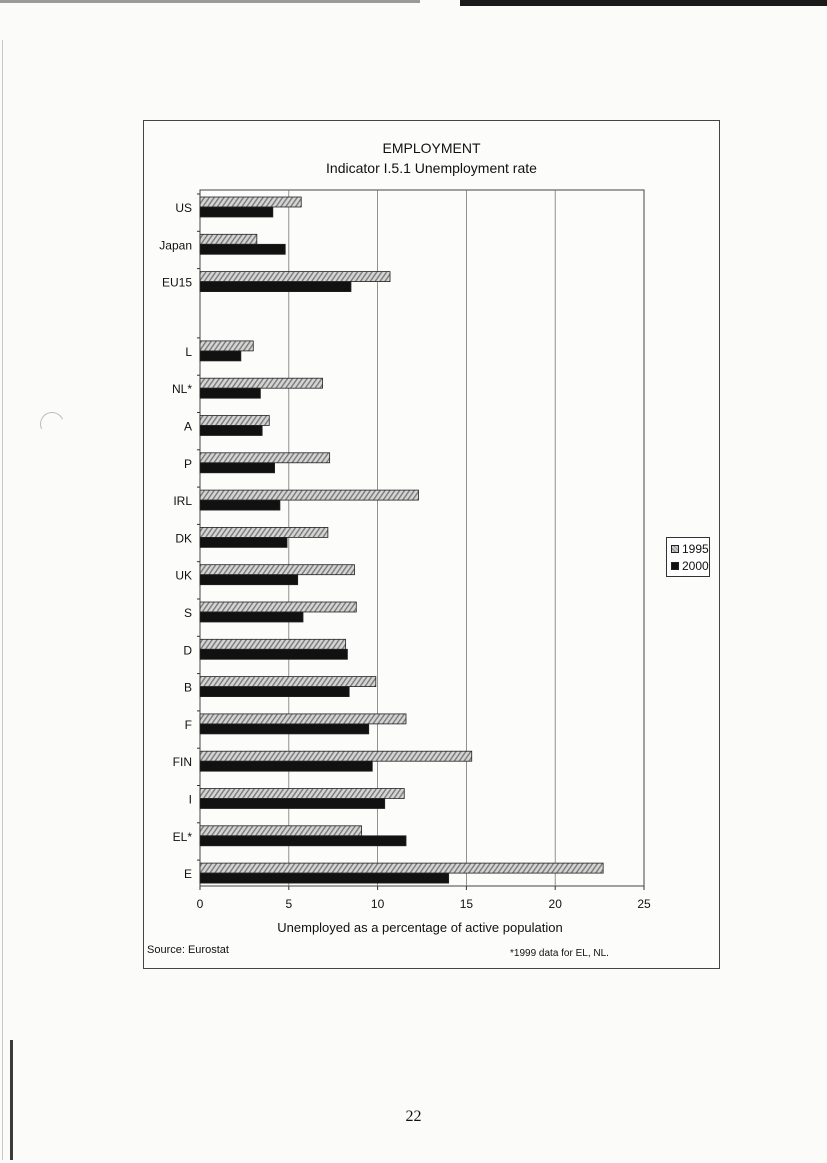 This screenshot has height=1163, width=827. What do you see at coordinates (226, 346) in the screenshot?
I see `bar-l-1995` at bounding box center [226, 346].